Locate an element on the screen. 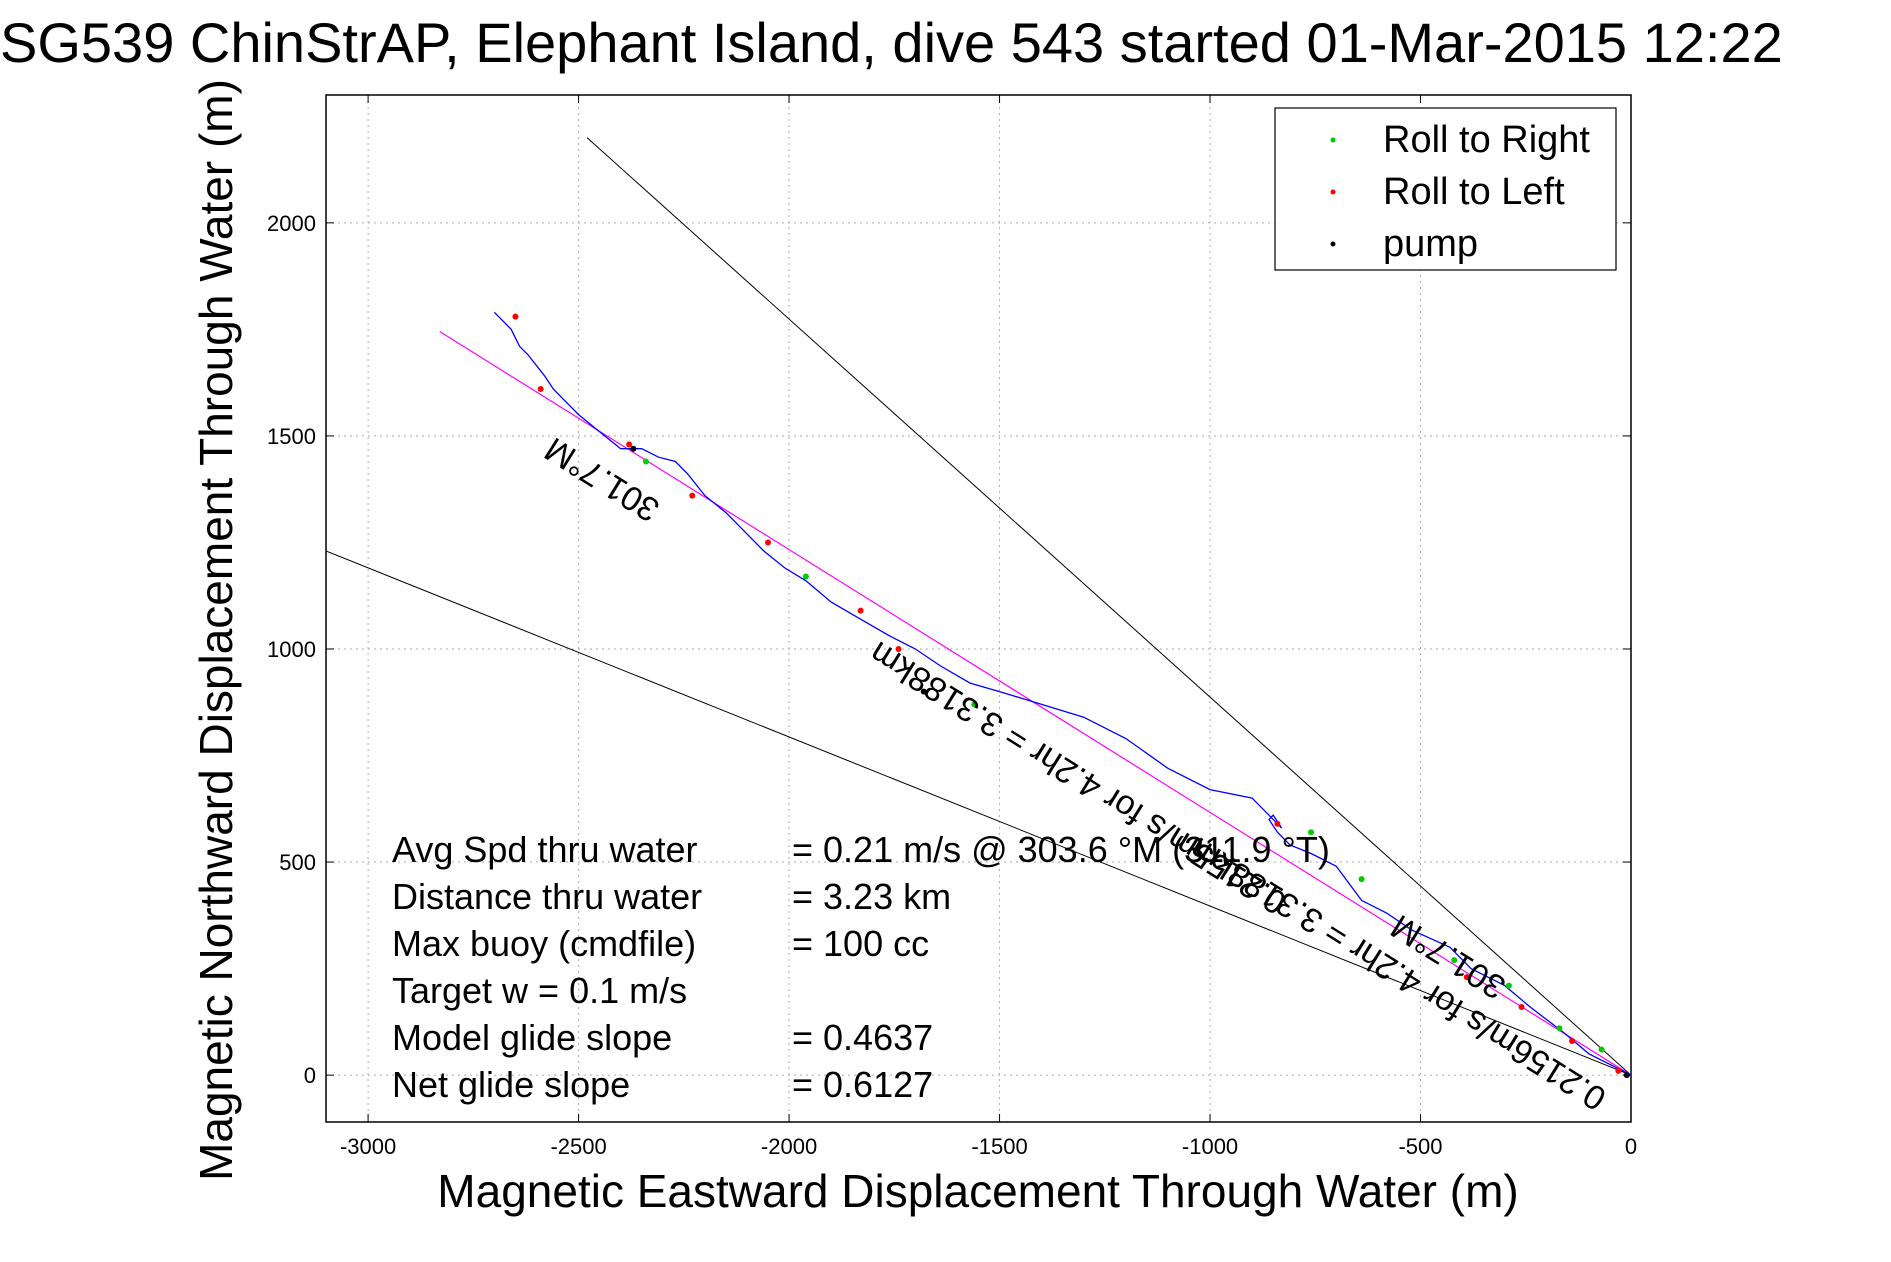  legend: Roll to Right Roll to Left pump is located at coordinates (1445, 189).